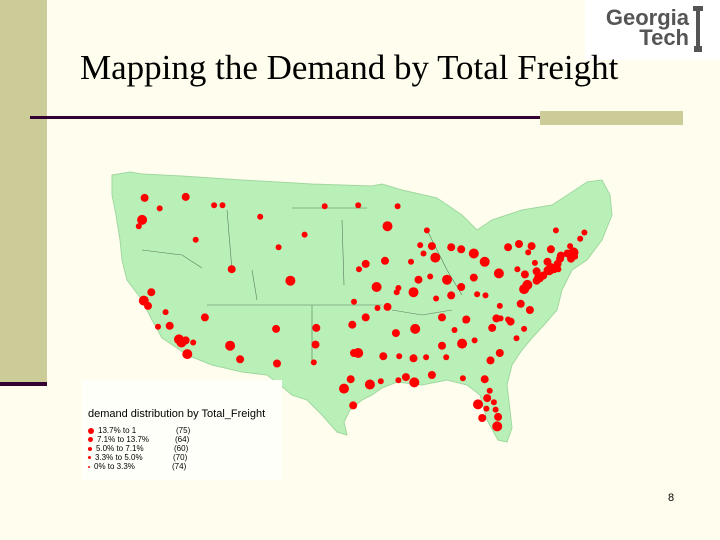 The image size is (720, 540). What do you see at coordinates (611, 118) in the screenshot?
I see `title-rule-accent` at bounding box center [611, 118].